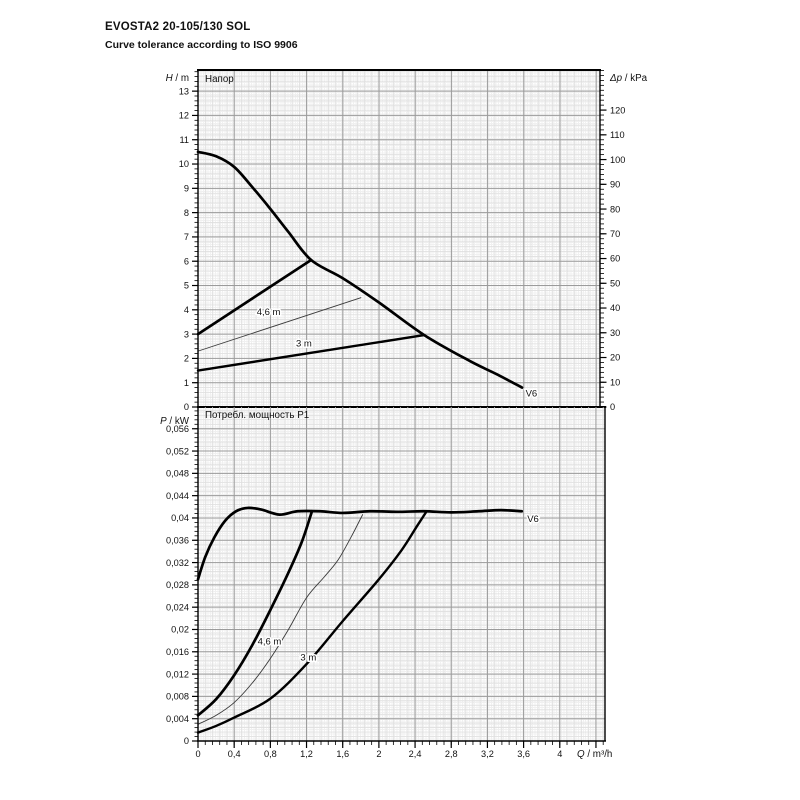 This screenshot has height=800, width=800. What do you see at coordinates (177, 429) in the screenshot?
I see `y-tick-label: 0,056` at bounding box center [177, 429].